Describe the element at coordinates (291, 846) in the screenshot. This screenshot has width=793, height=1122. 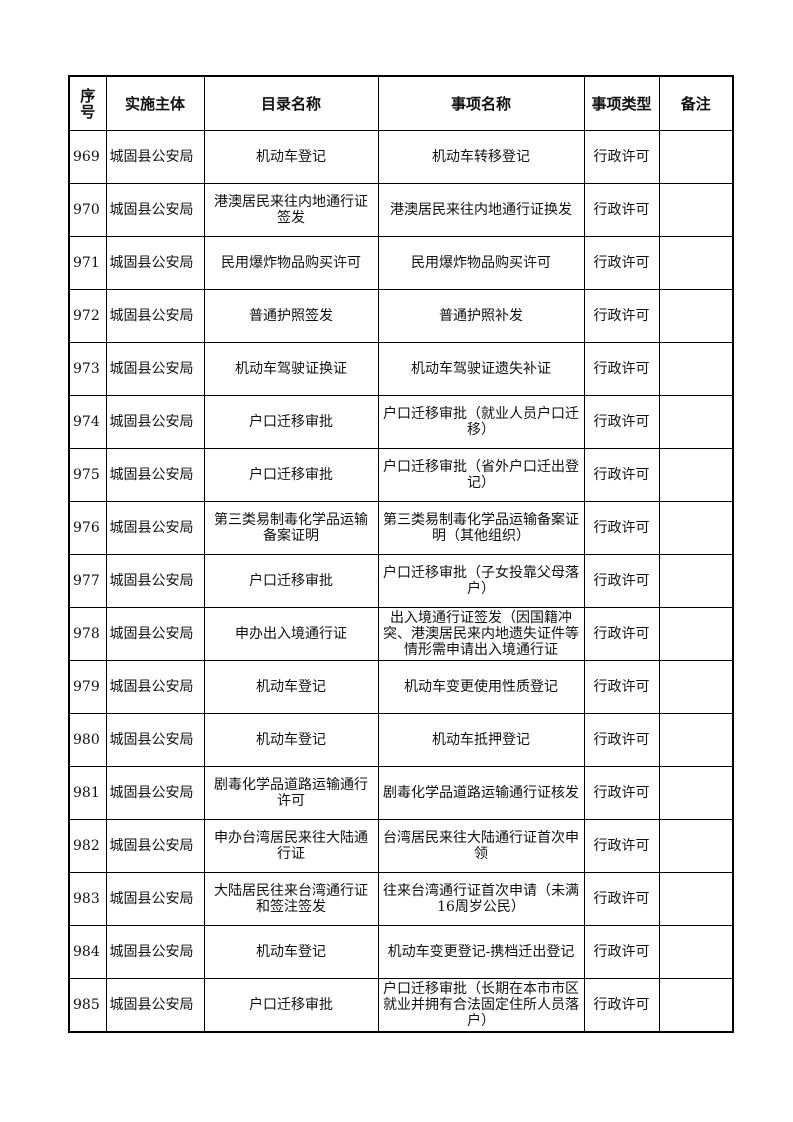
I see `cell-catalog-text: 申办台湾居民来往大陆通行证` at that location.